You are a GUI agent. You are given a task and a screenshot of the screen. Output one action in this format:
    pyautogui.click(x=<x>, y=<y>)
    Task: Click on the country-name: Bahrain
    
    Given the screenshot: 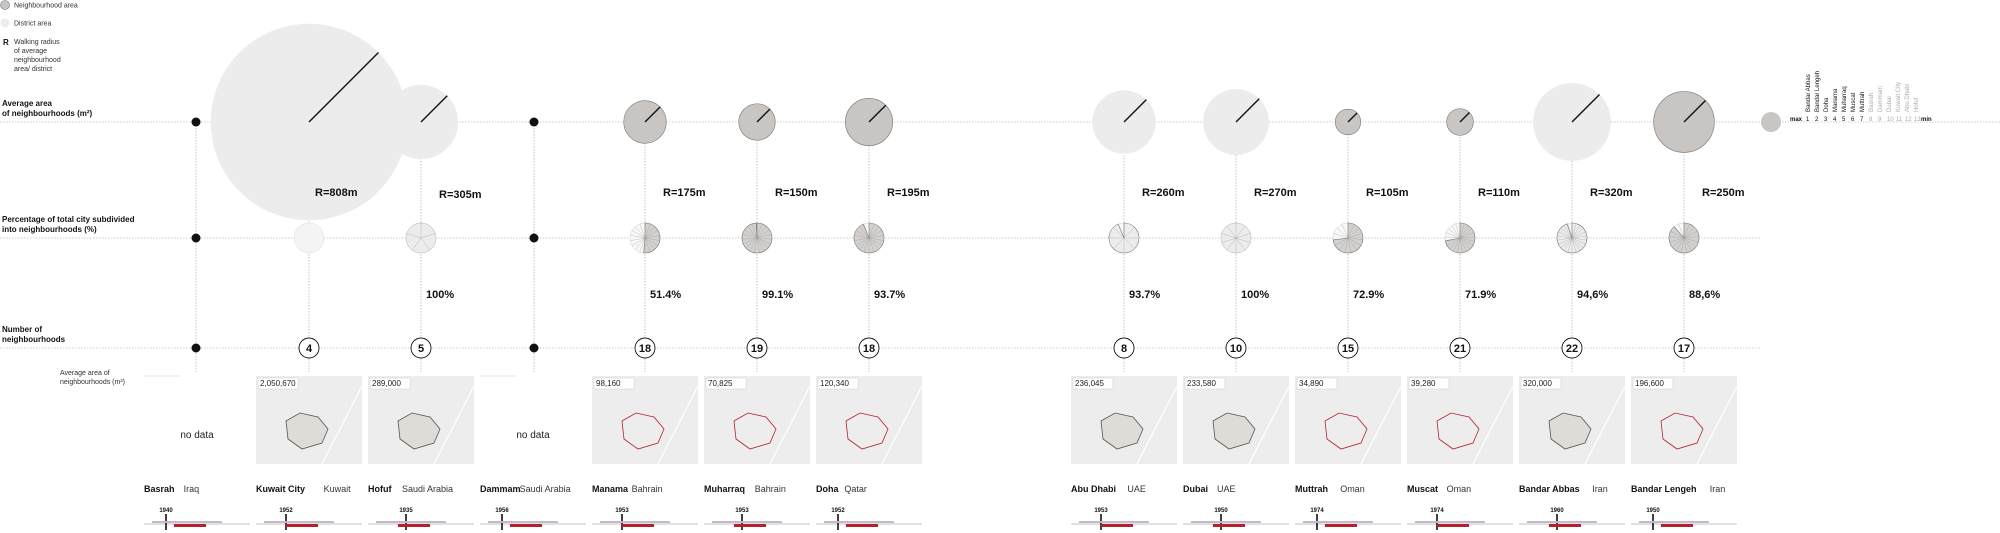 What is the action you would take?
    pyautogui.click(x=770, y=489)
    